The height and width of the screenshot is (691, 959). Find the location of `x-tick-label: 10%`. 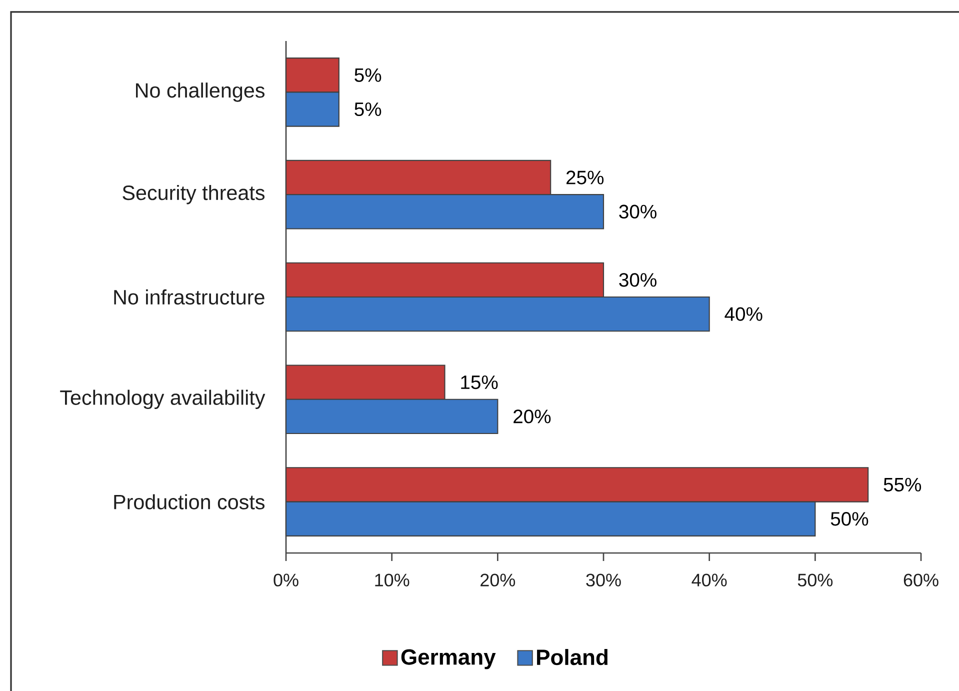

x-tick-label: 10% is located at coordinates (392, 580).